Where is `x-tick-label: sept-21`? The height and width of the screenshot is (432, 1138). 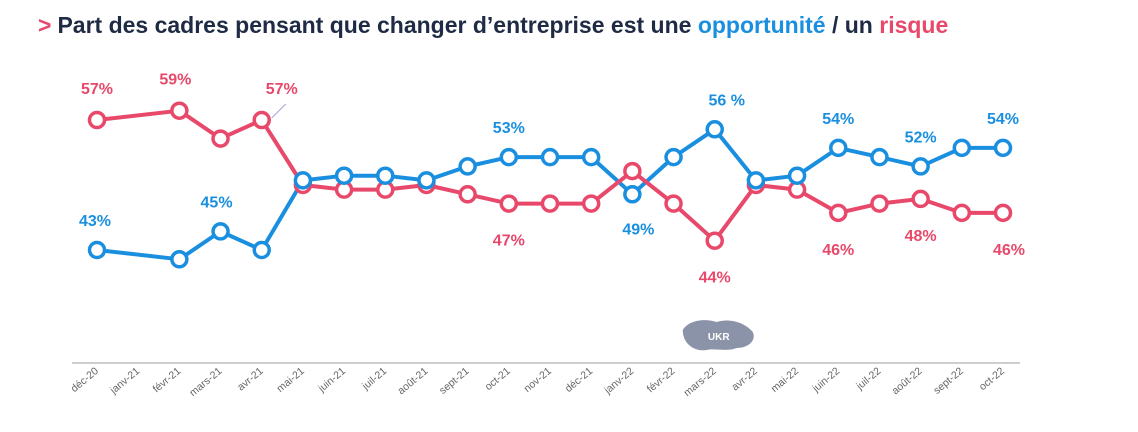 x-tick-label: sept-21 is located at coordinates (454, 381).